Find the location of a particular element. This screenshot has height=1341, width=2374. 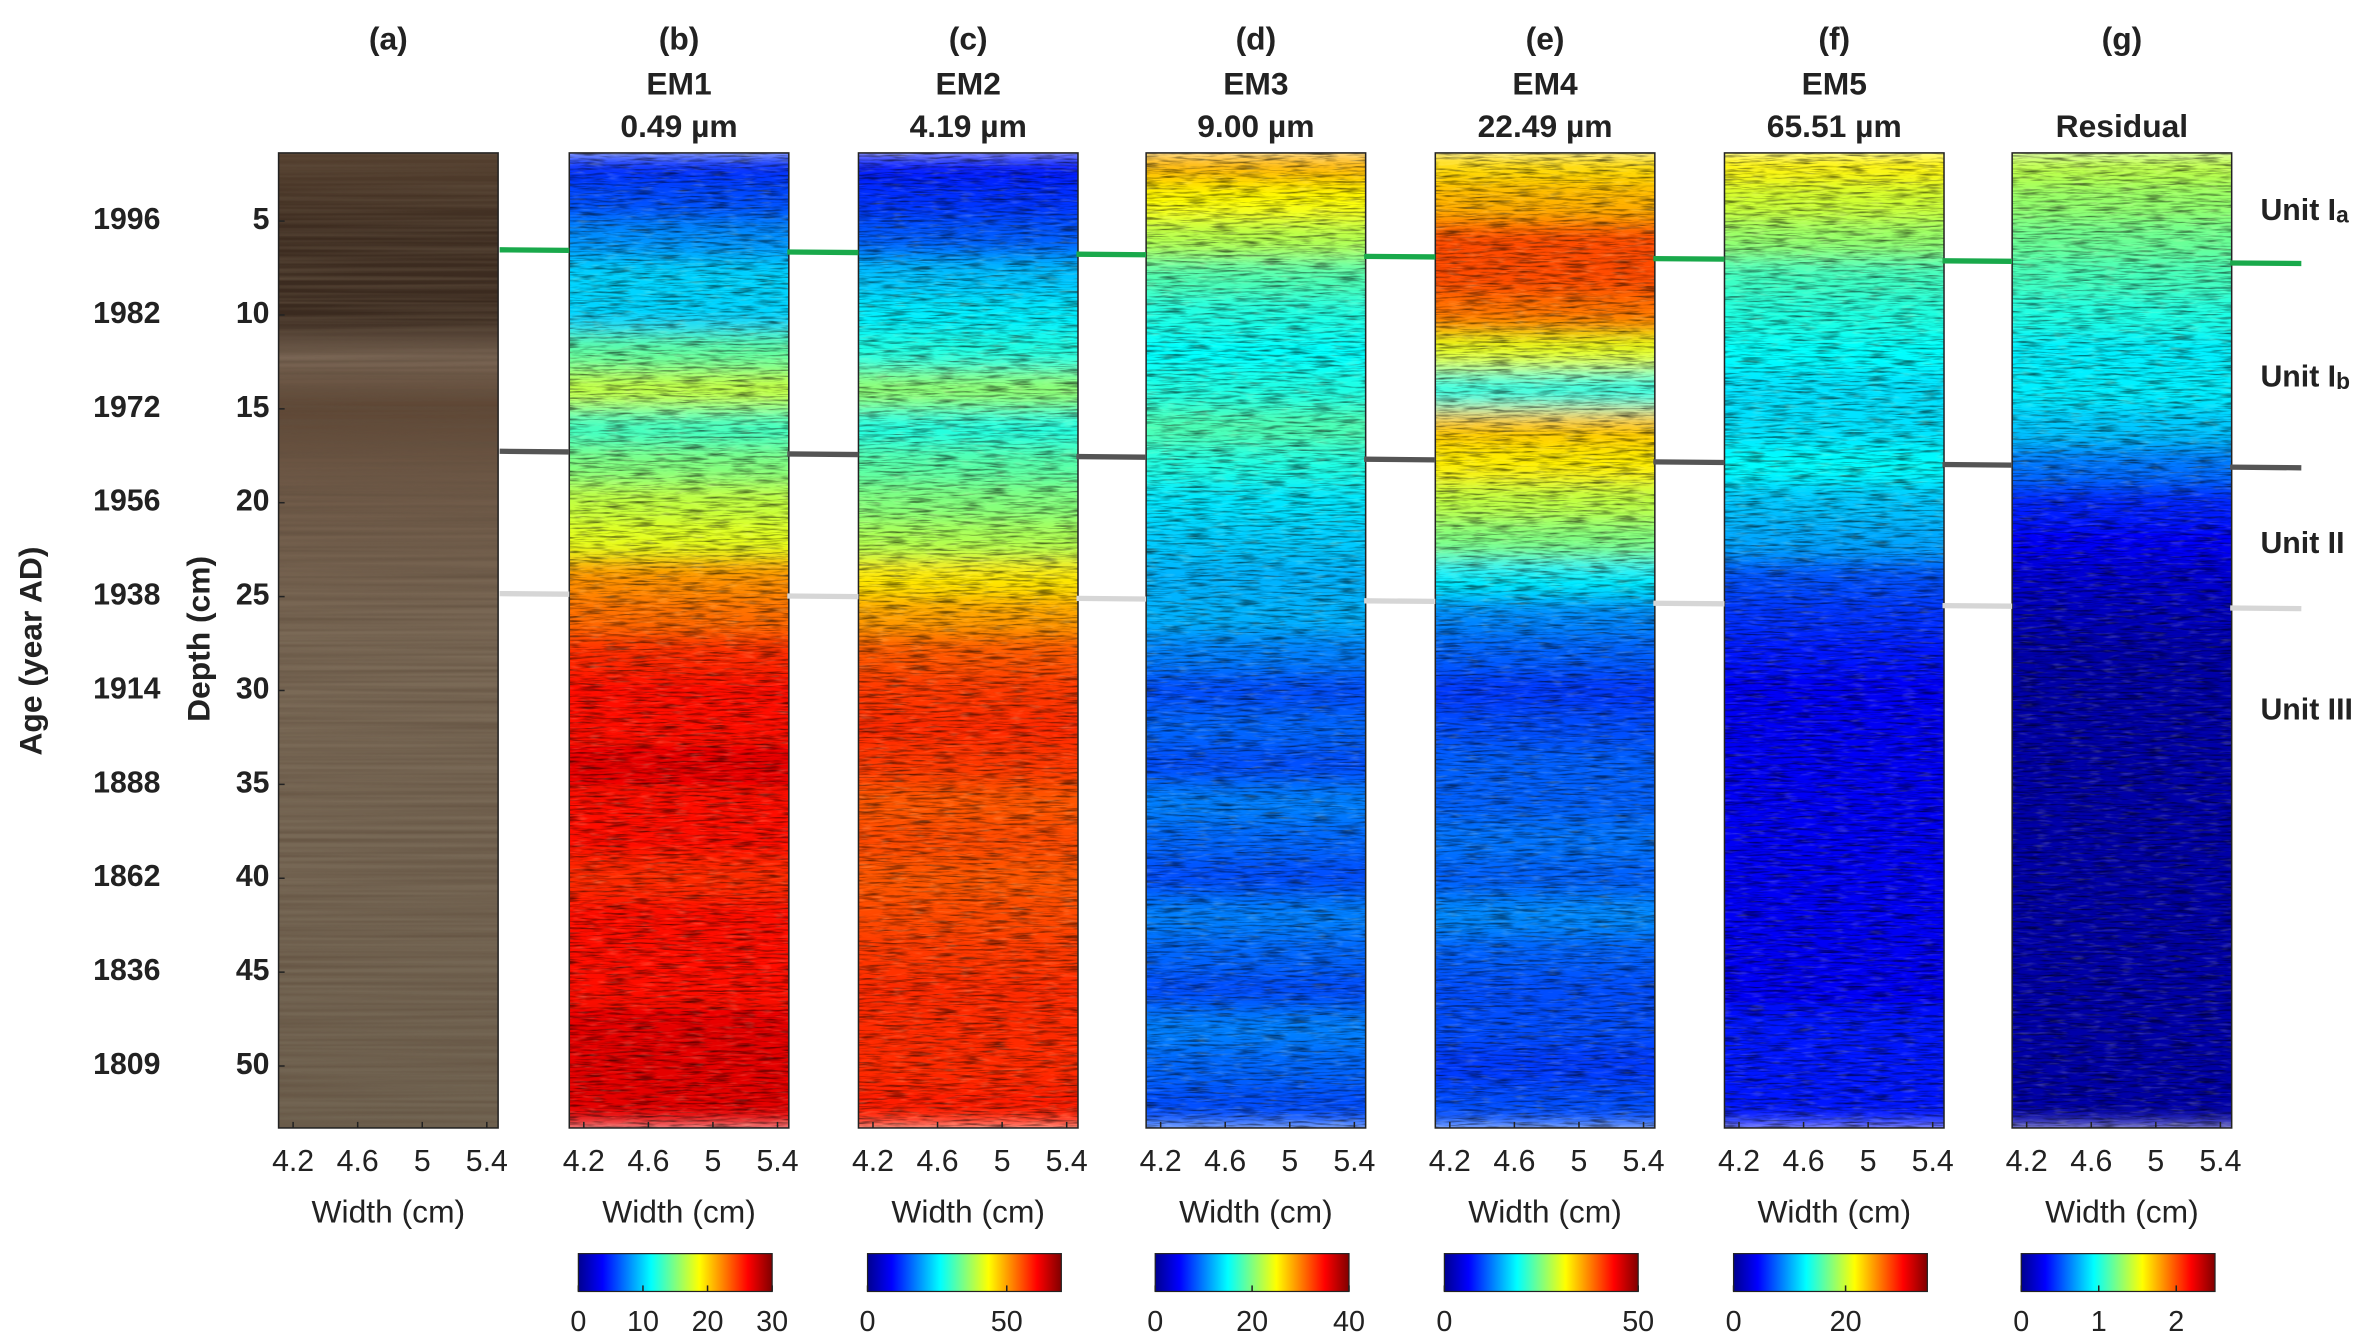

y-tick-label: 20 is located at coordinates (253, 501).